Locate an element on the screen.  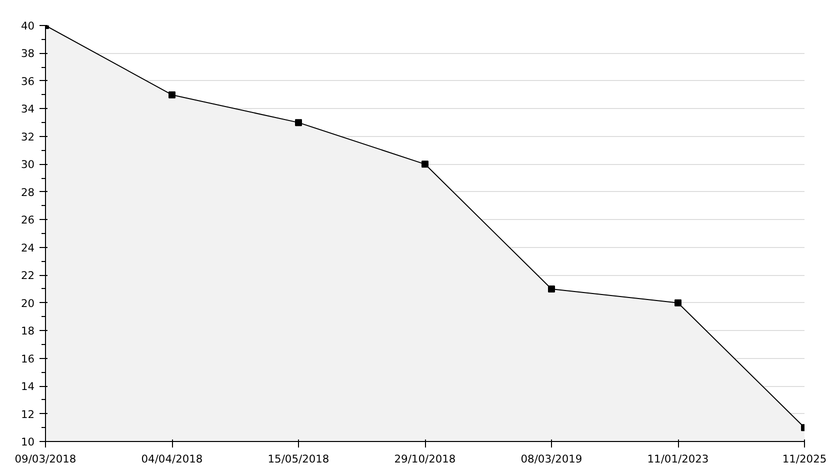
y-tick-label: 20 is located at coordinates (27, 303).